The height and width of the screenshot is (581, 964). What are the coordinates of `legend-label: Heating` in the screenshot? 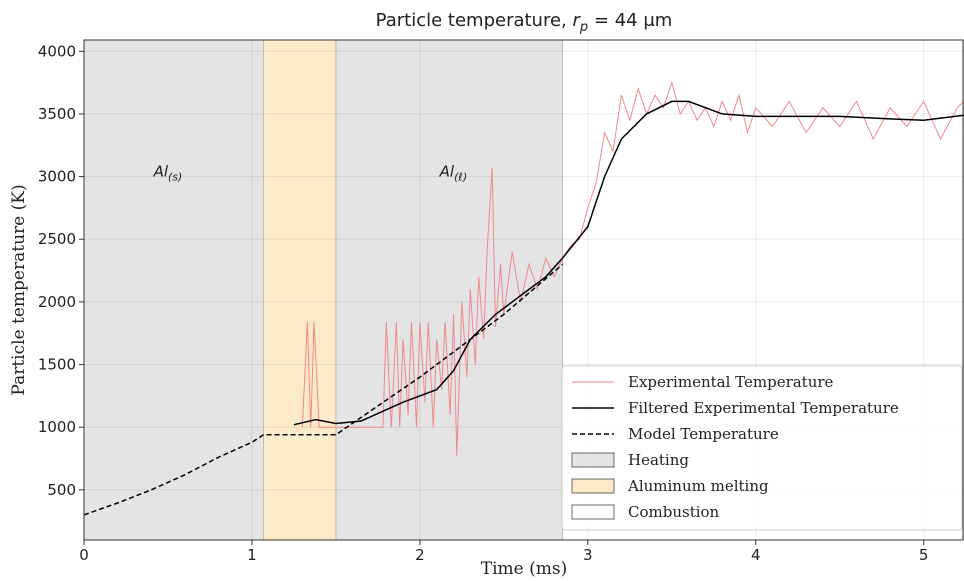 It's located at (658, 460).